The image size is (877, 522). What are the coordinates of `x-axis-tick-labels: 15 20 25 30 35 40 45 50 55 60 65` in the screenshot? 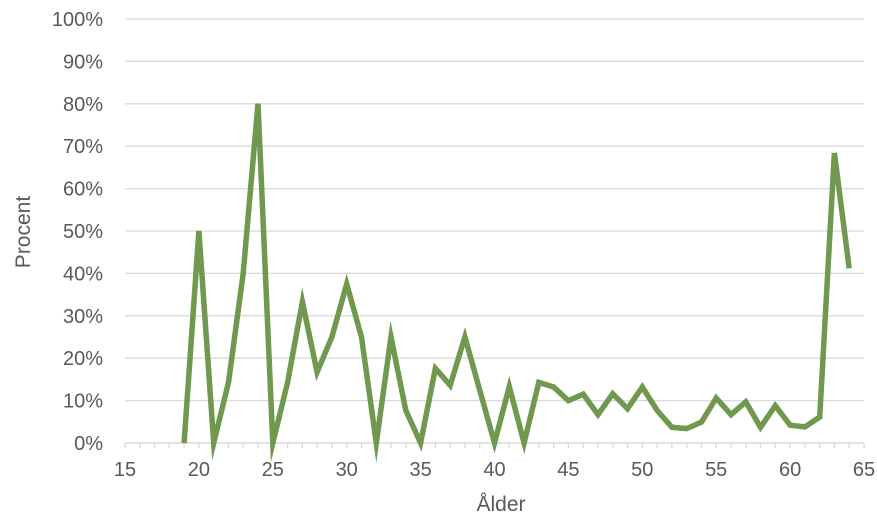 It's located at (494, 470).